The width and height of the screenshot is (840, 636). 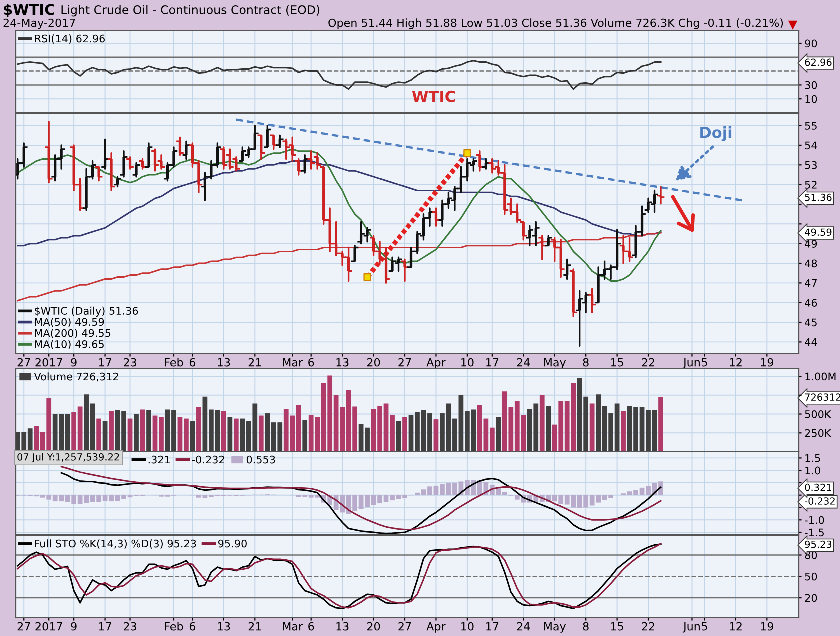 What do you see at coordinates (191, 11) in the screenshot?
I see `chart-subtitle: Light Crude Oil - Continuous Contract (EOD)` at bounding box center [191, 11].